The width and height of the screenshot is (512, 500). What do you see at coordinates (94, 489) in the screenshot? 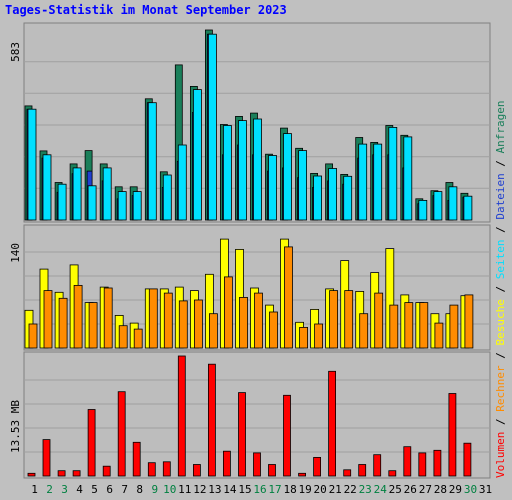
I see `day-label: 5` at bounding box center [94, 489].